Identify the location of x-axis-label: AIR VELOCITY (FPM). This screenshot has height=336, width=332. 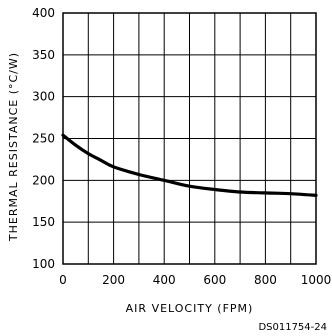
(190, 308).